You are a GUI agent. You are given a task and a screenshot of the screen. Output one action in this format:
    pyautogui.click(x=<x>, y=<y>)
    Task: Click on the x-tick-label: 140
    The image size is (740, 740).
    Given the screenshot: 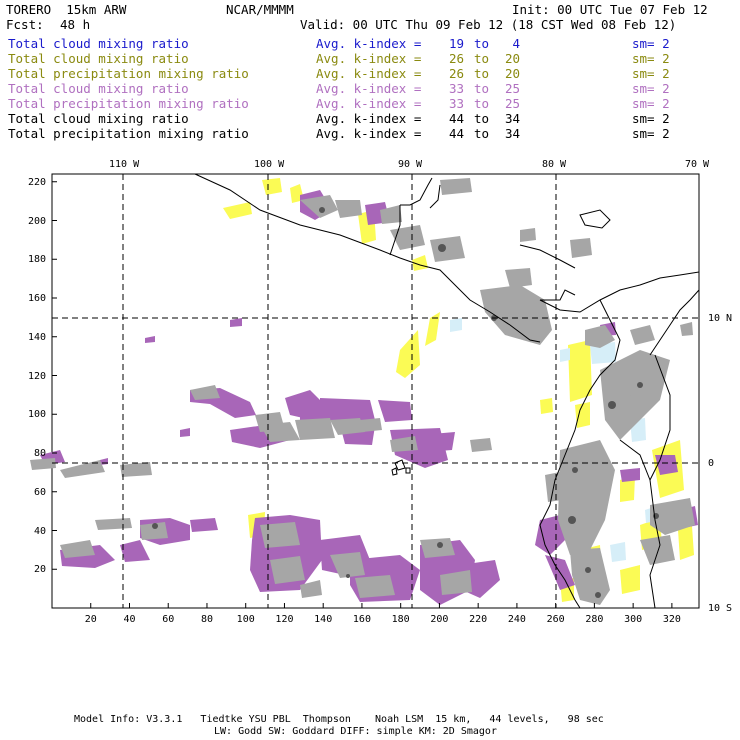 What is the action you would take?
    pyautogui.click(x=323, y=619)
    